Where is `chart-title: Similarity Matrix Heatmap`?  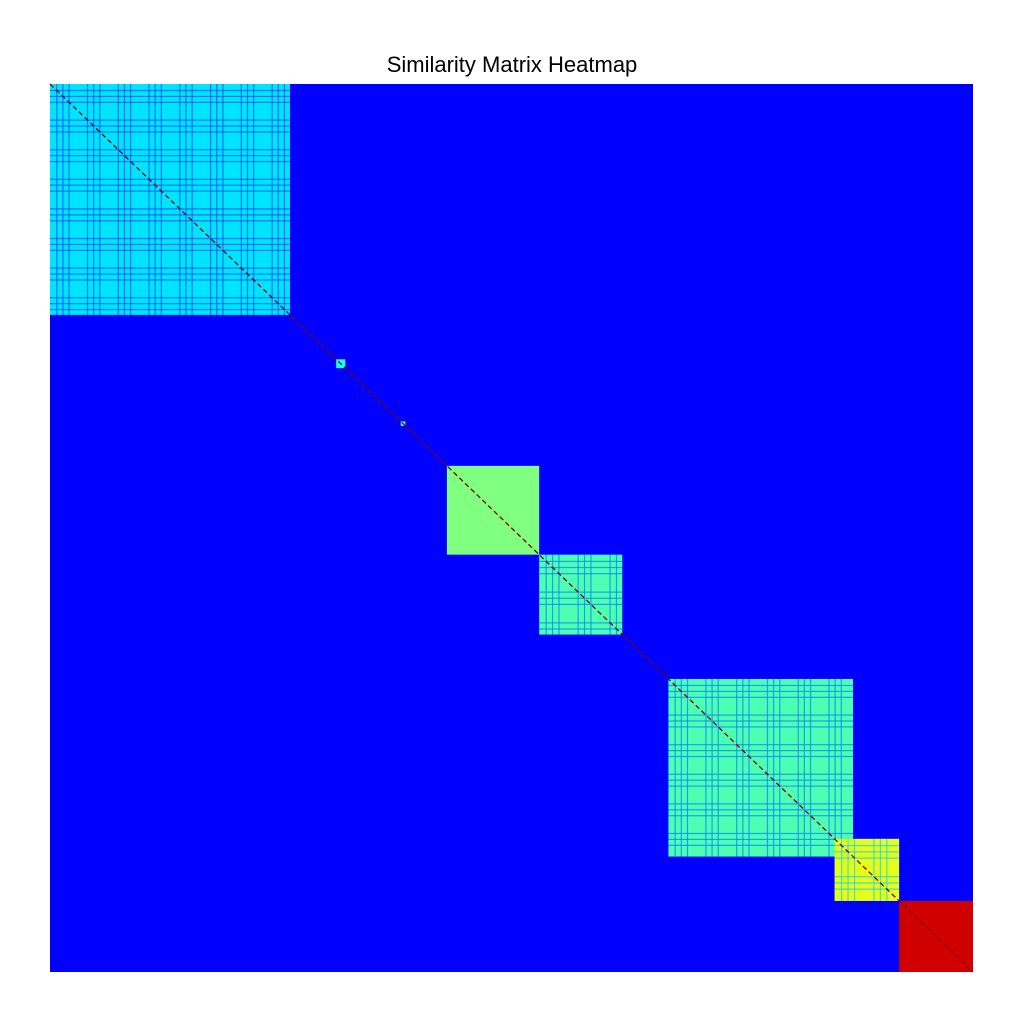 chart-title: Similarity Matrix Heatmap is located at coordinates (512, 64).